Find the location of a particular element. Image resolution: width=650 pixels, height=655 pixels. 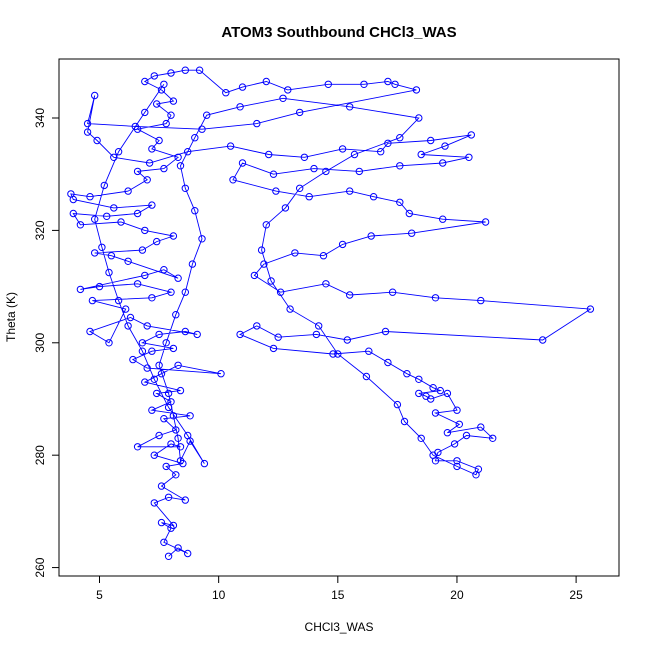

x-axis-label: CHCl3_WAS is located at coordinates (339, 627).